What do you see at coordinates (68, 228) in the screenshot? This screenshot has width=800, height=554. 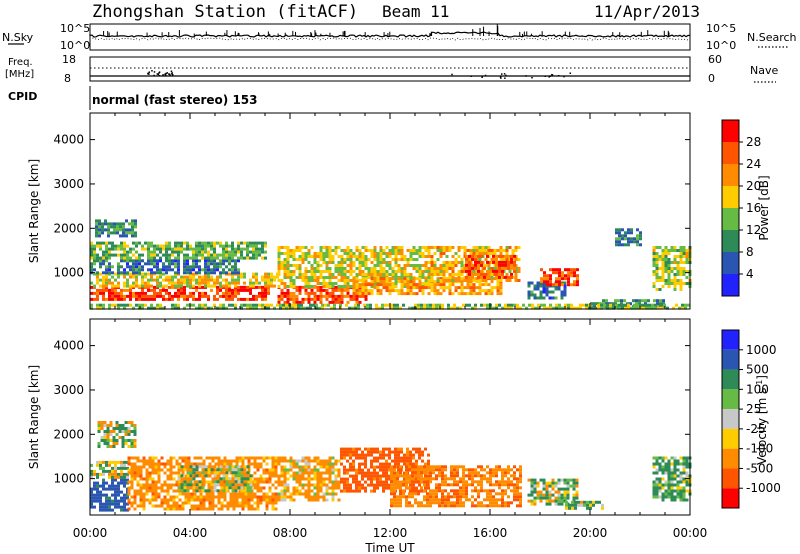 I see `power-y-tick-label: 2000` at bounding box center [68, 228].